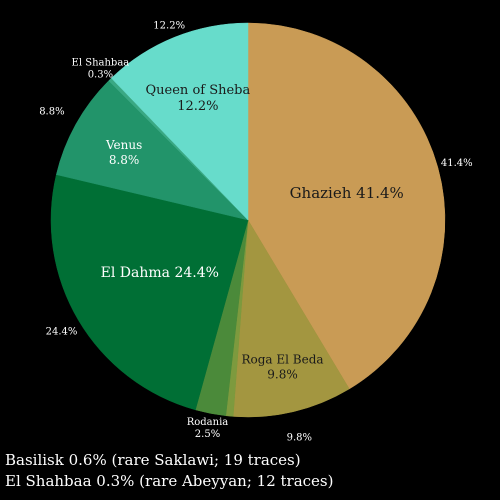 The height and width of the screenshot is (500, 500). What do you see at coordinates (197, 106) in the screenshot?
I see `slice-value-queen-of-sheba: 12.2%` at bounding box center [197, 106].